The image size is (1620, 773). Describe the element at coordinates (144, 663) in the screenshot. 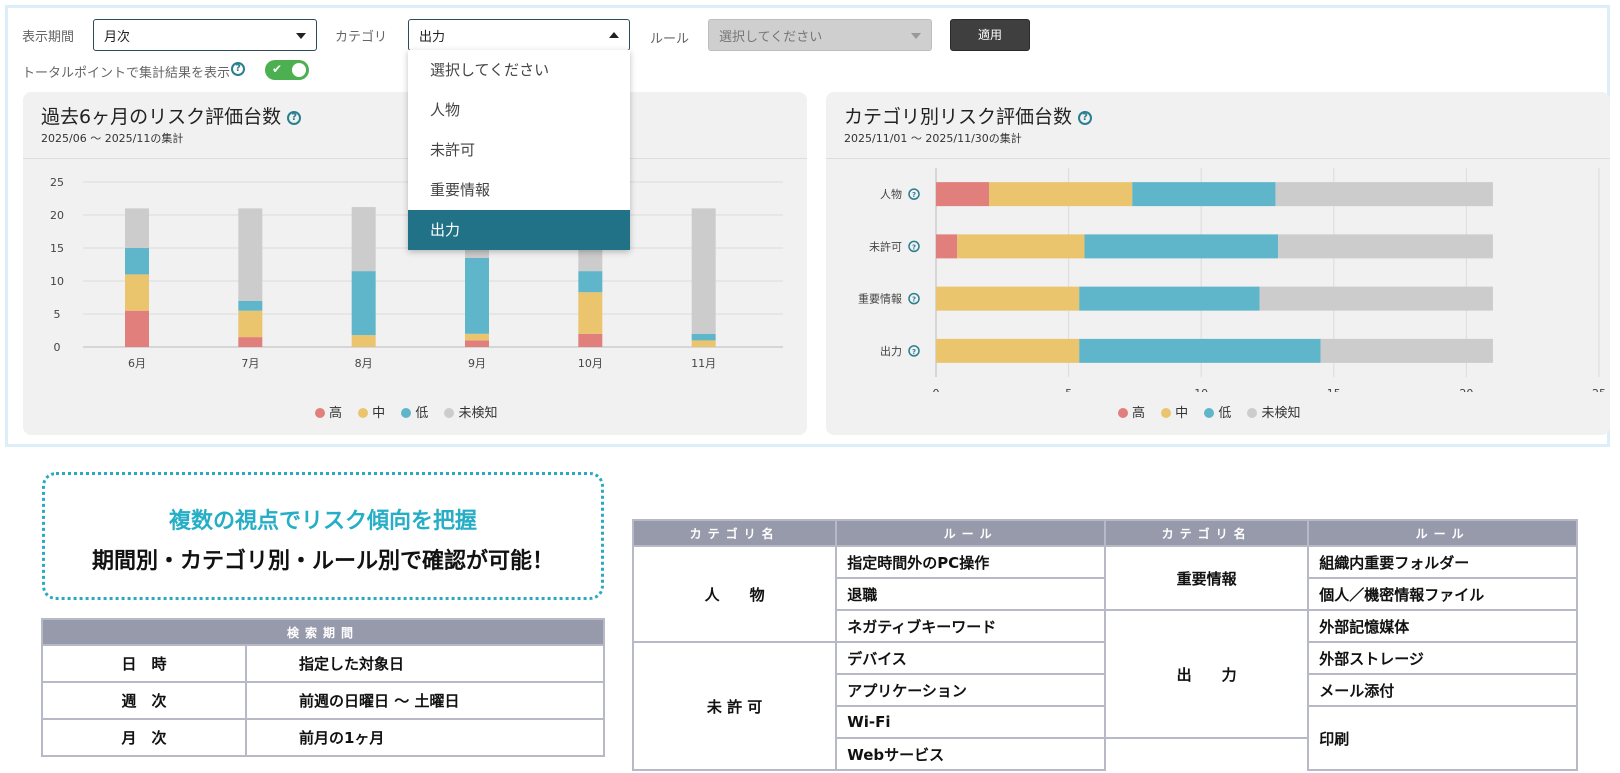

I see `table-cell: 日 時` at that location.